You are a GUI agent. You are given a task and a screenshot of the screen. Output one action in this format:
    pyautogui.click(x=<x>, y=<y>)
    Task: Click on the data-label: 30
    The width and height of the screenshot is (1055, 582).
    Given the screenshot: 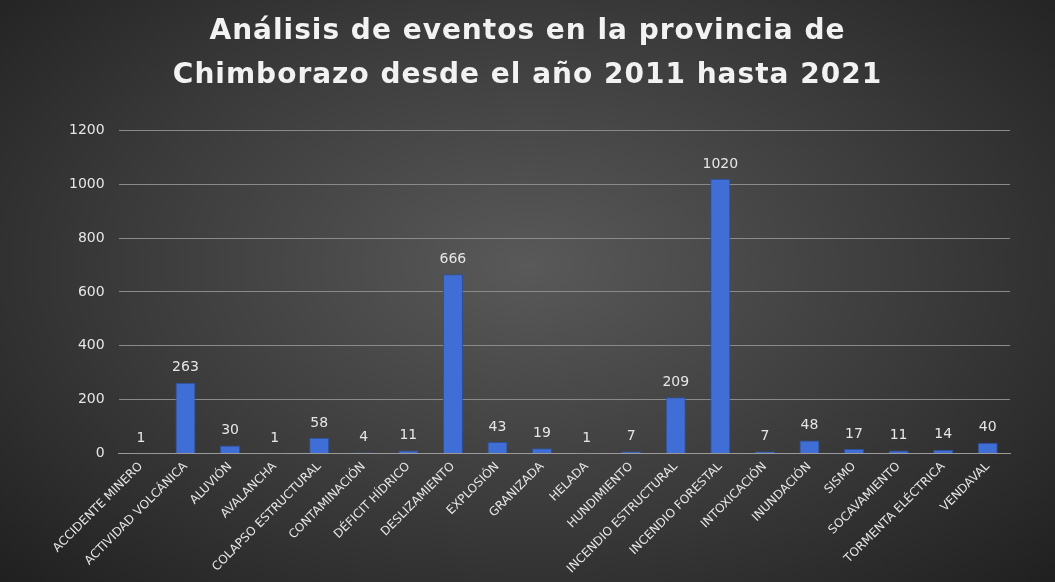 What is the action you would take?
    pyautogui.click(x=230, y=429)
    